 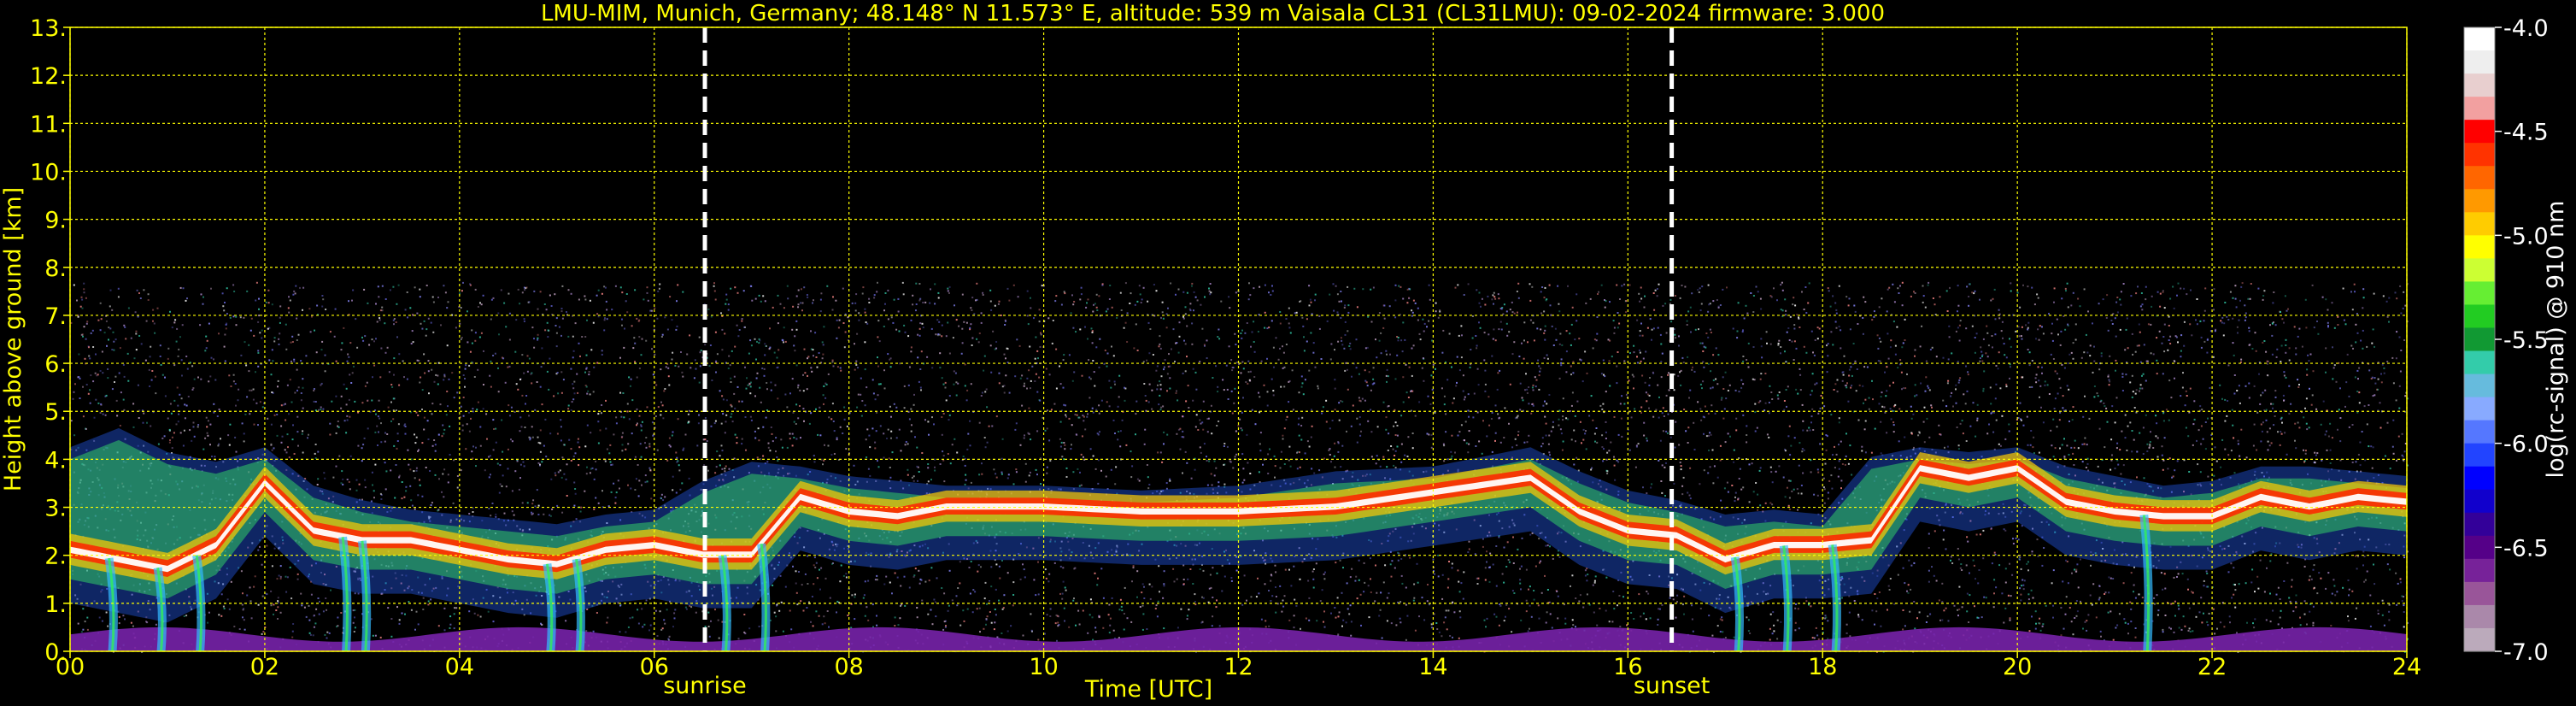 I want to click on y-tick-label: 6., so click(x=55, y=364).